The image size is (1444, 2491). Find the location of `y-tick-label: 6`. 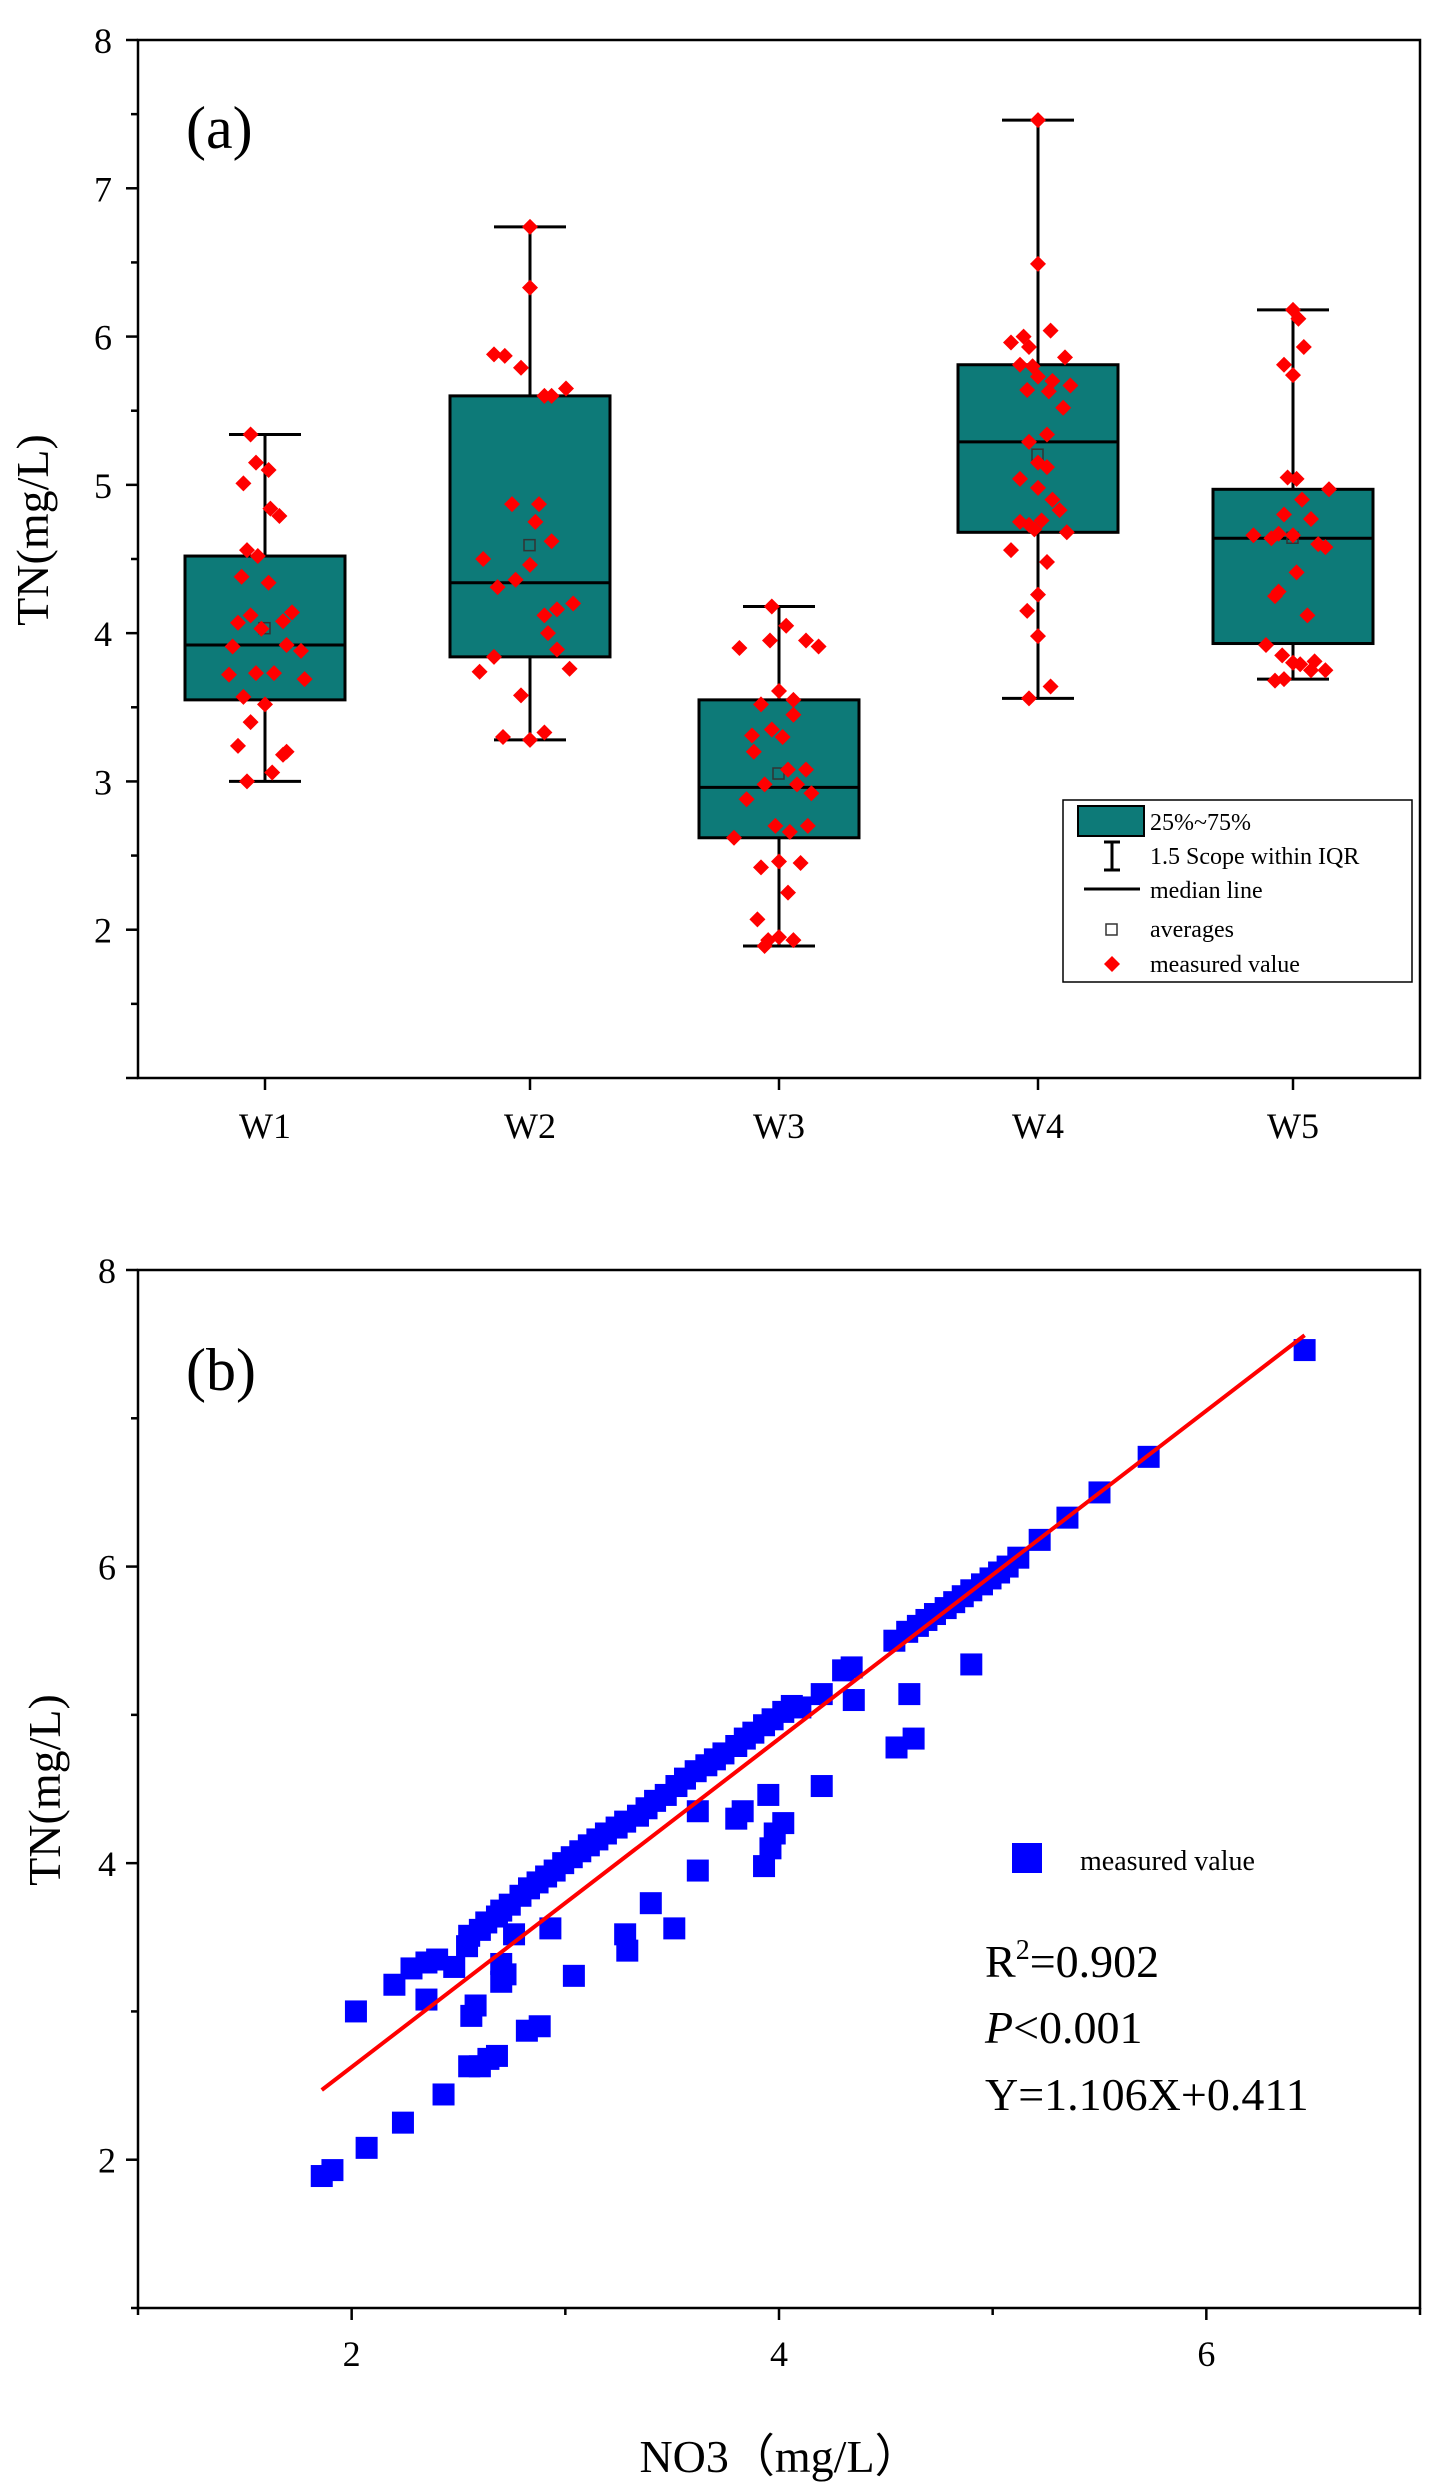

y-tick-label: 6 is located at coordinates (107, 1568).